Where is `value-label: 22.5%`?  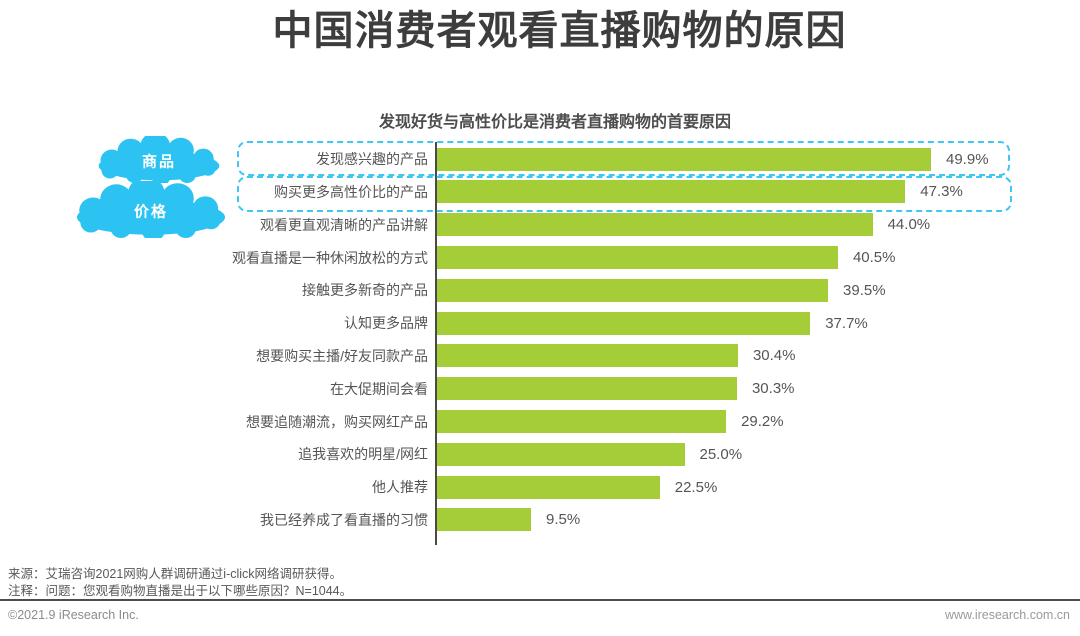
value-label: 22.5% is located at coordinates (696, 487).